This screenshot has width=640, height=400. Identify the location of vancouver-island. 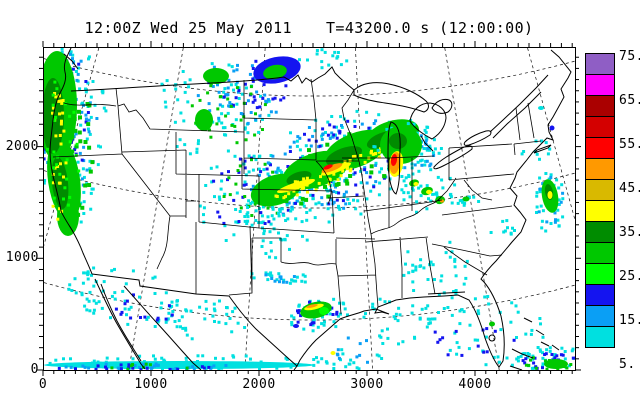
(71, 61).